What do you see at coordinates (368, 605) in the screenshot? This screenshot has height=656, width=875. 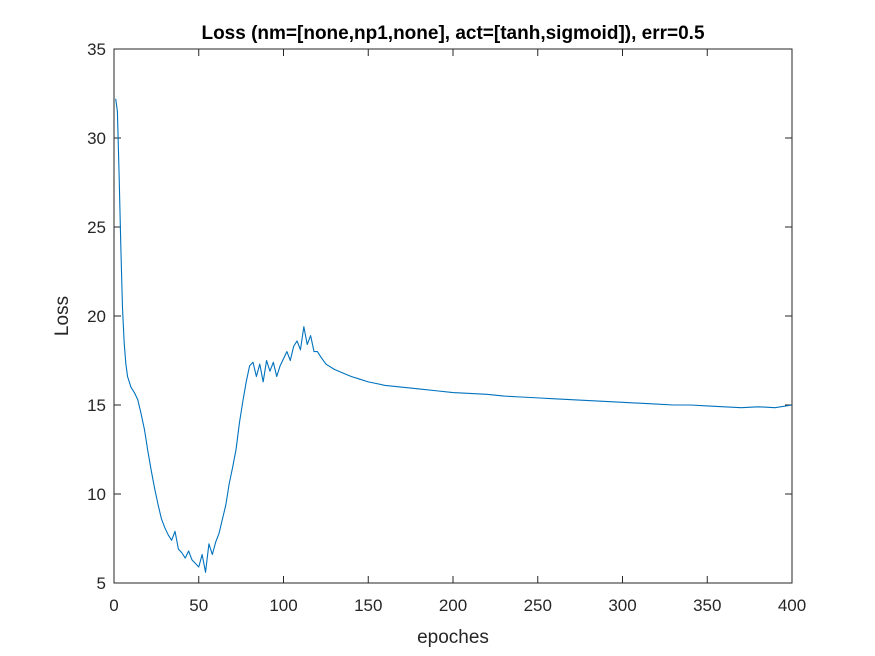 I see `x-tick-label: 150` at bounding box center [368, 605].